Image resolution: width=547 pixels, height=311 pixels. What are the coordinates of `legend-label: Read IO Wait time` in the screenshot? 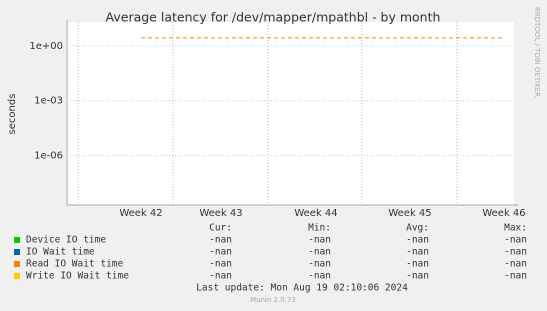 It's located at (75, 264).